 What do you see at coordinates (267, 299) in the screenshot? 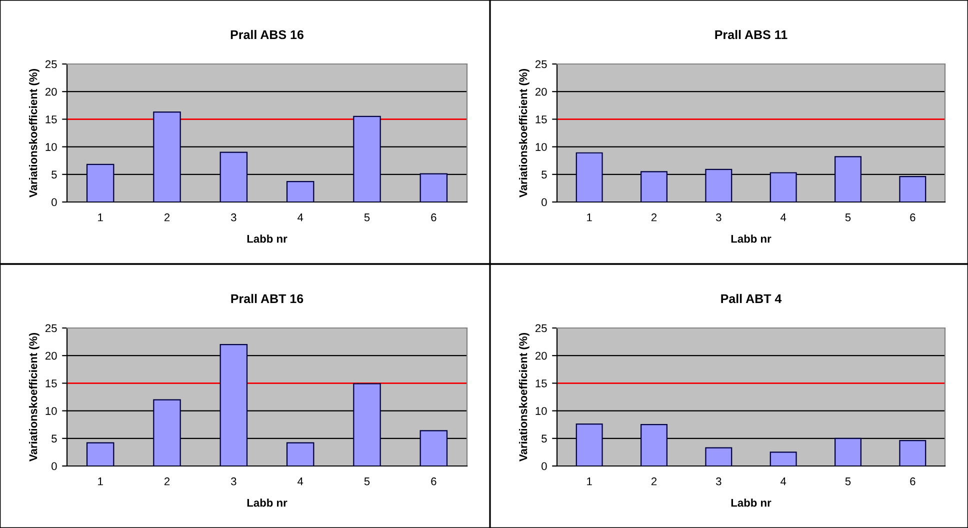
I see `chart-title: Prall ABT 16` at bounding box center [267, 299].